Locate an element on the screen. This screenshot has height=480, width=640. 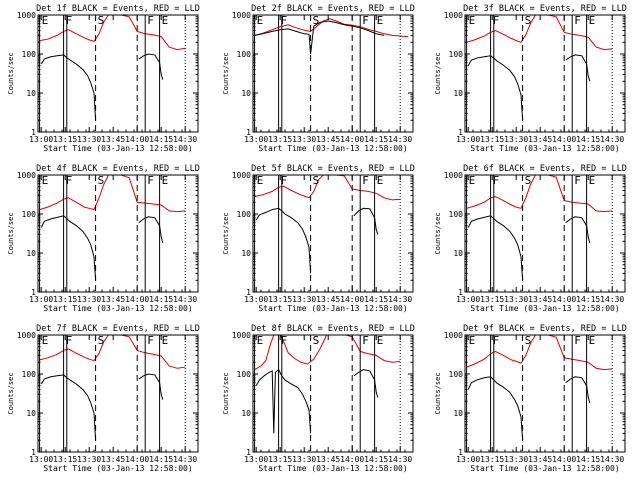
panel-title: Det 1f BLACK = Events, RED = LLD is located at coordinates (118, 9).